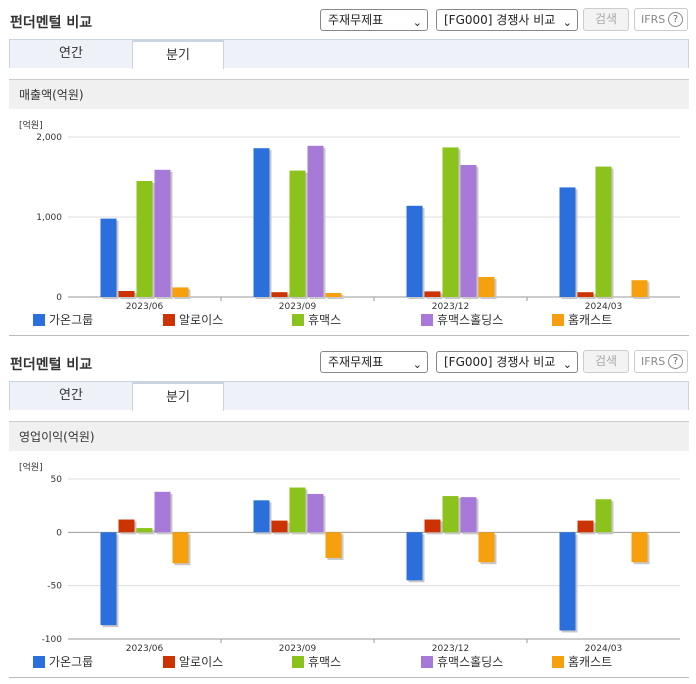 This screenshot has width=696, height=684. What do you see at coordinates (349, 677) in the screenshot?
I see `divider` at bounding box center [349, 677].